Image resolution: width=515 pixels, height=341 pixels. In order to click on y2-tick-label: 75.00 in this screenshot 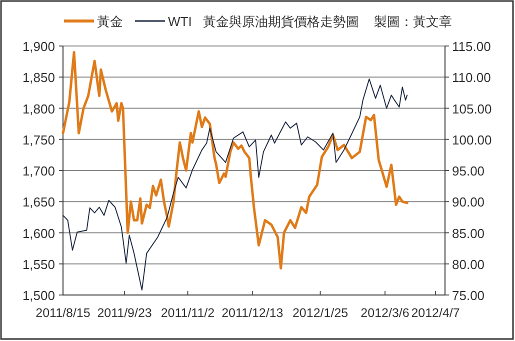, I will do `click(468, 295)`.